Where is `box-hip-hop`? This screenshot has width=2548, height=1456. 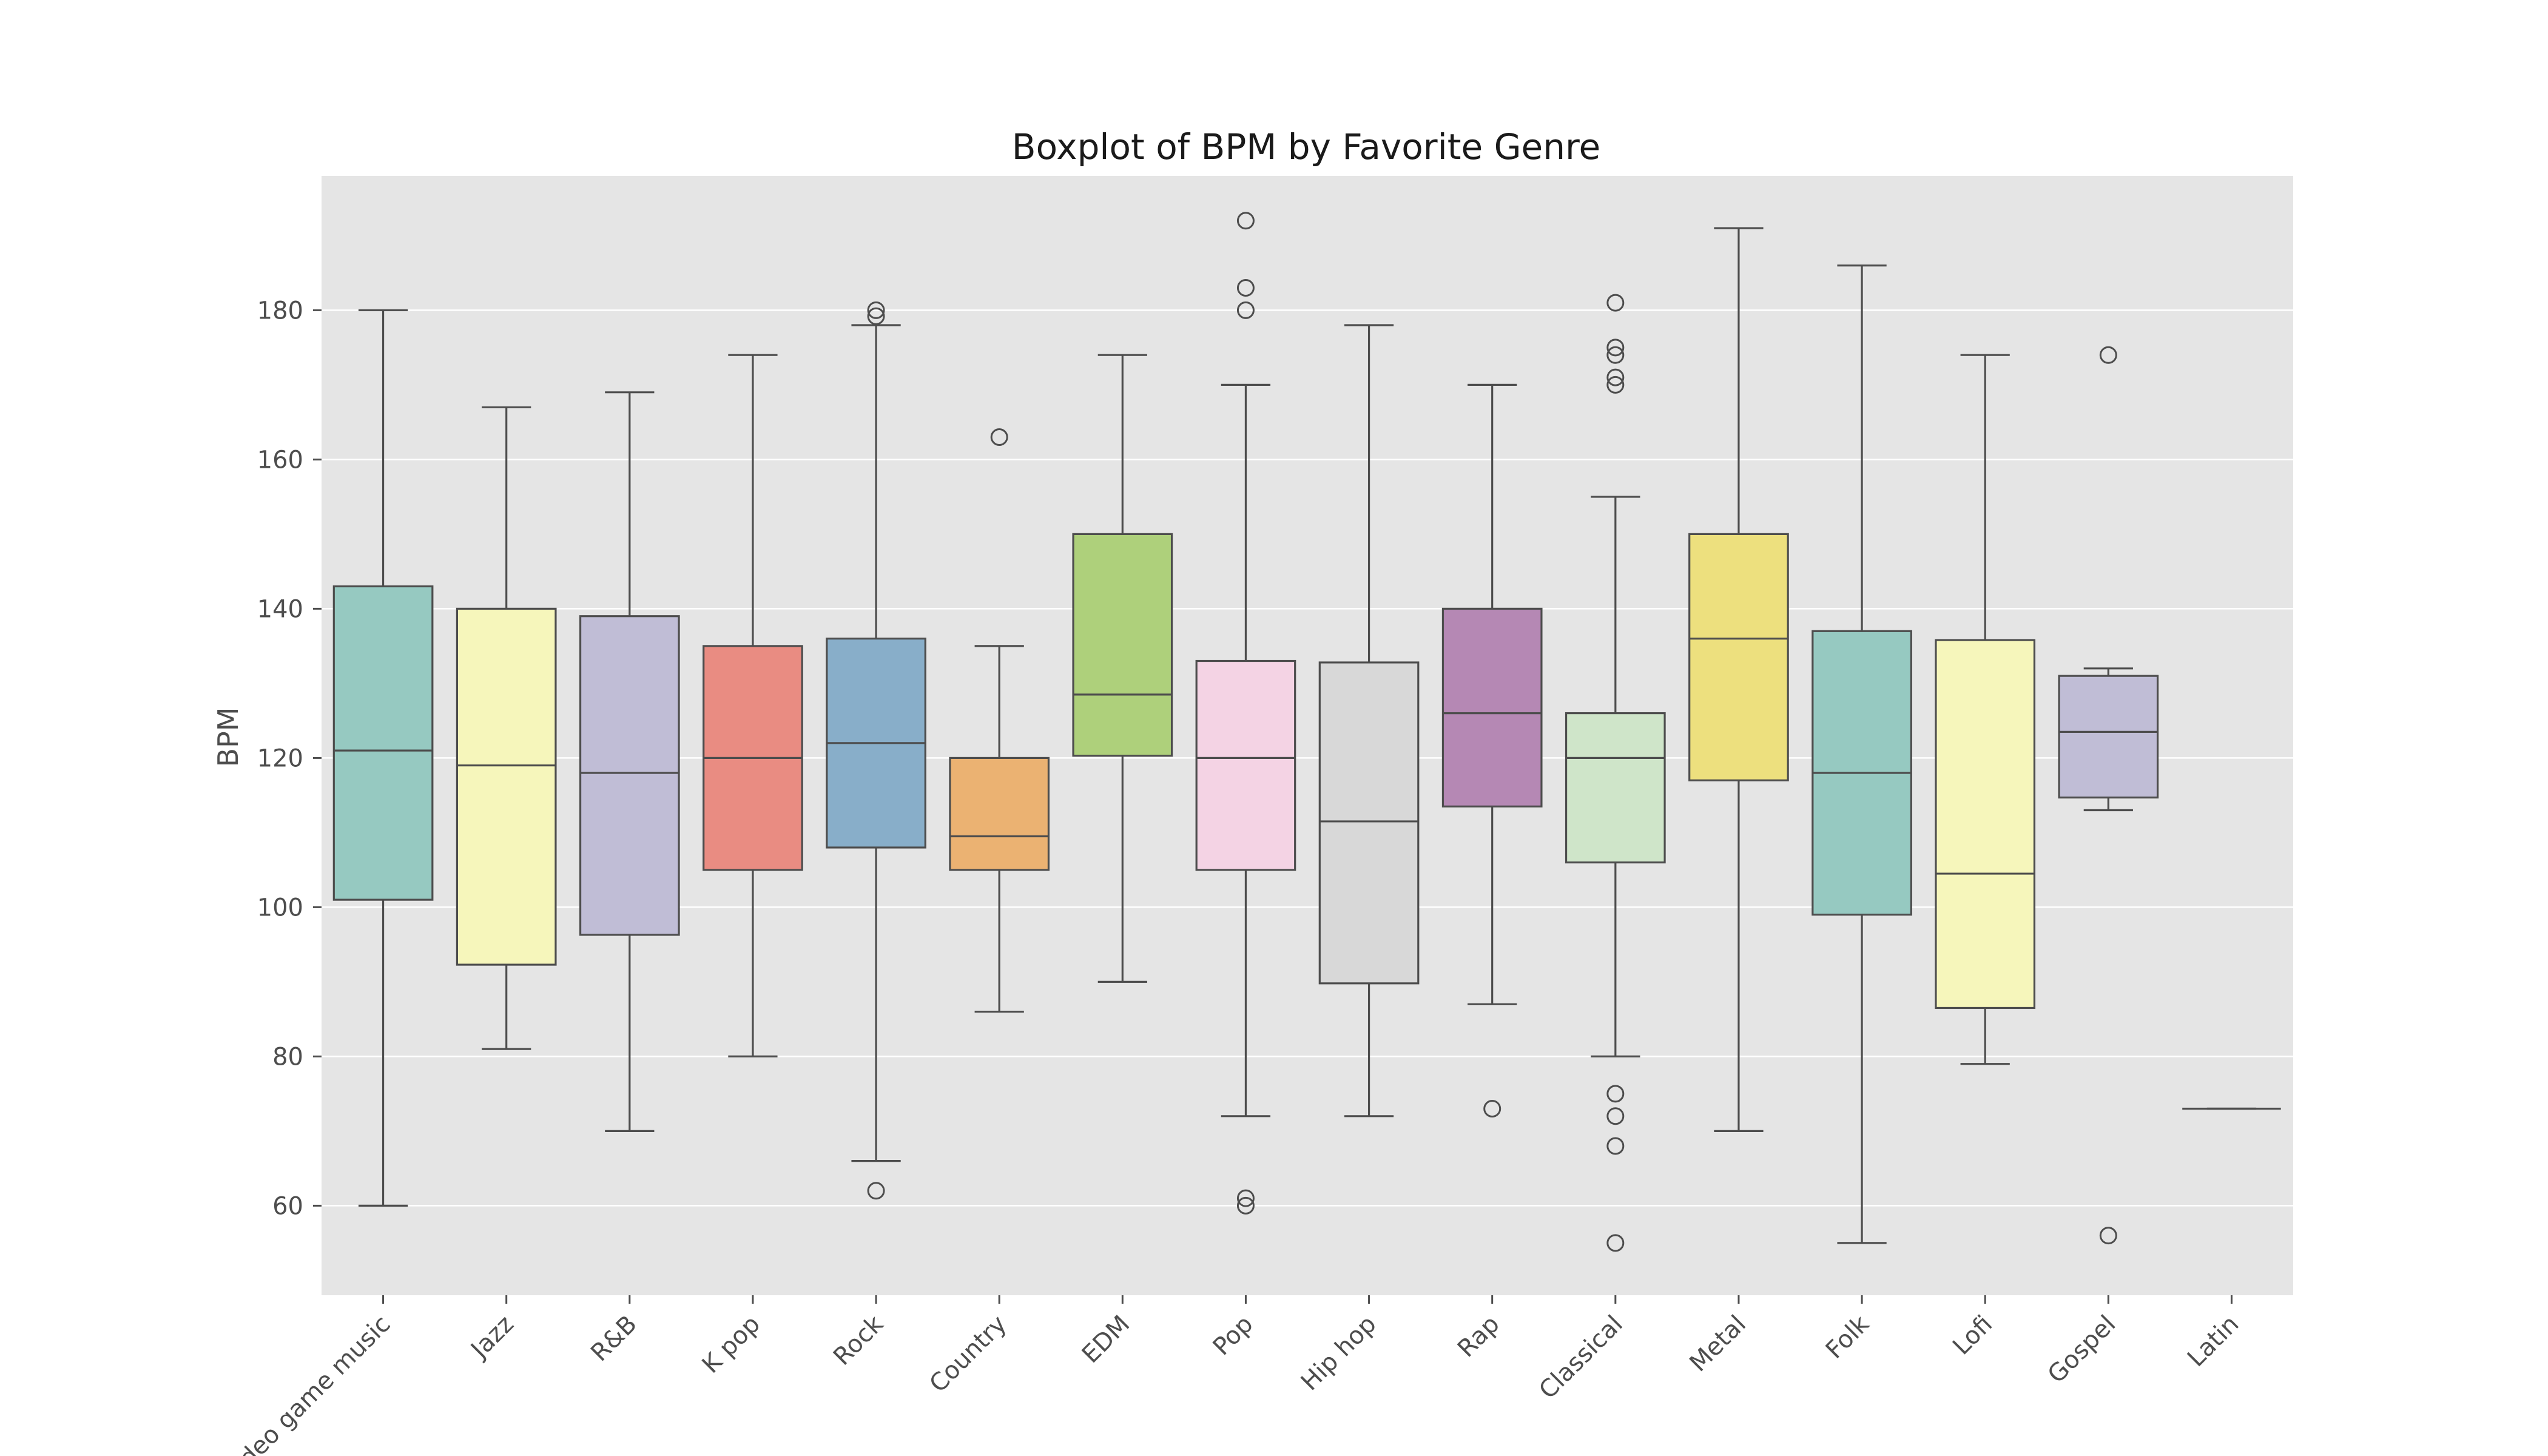
box-hip-hop is located at coordinates (1369, 720).